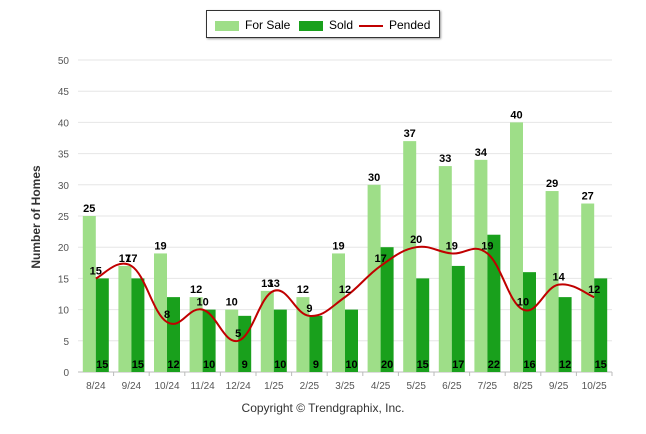 This screenshot has width=646, height=434. Describe the element at coordinates (89, 209) in the screenshot. I see `data-label-for-sale: 25` at that location.